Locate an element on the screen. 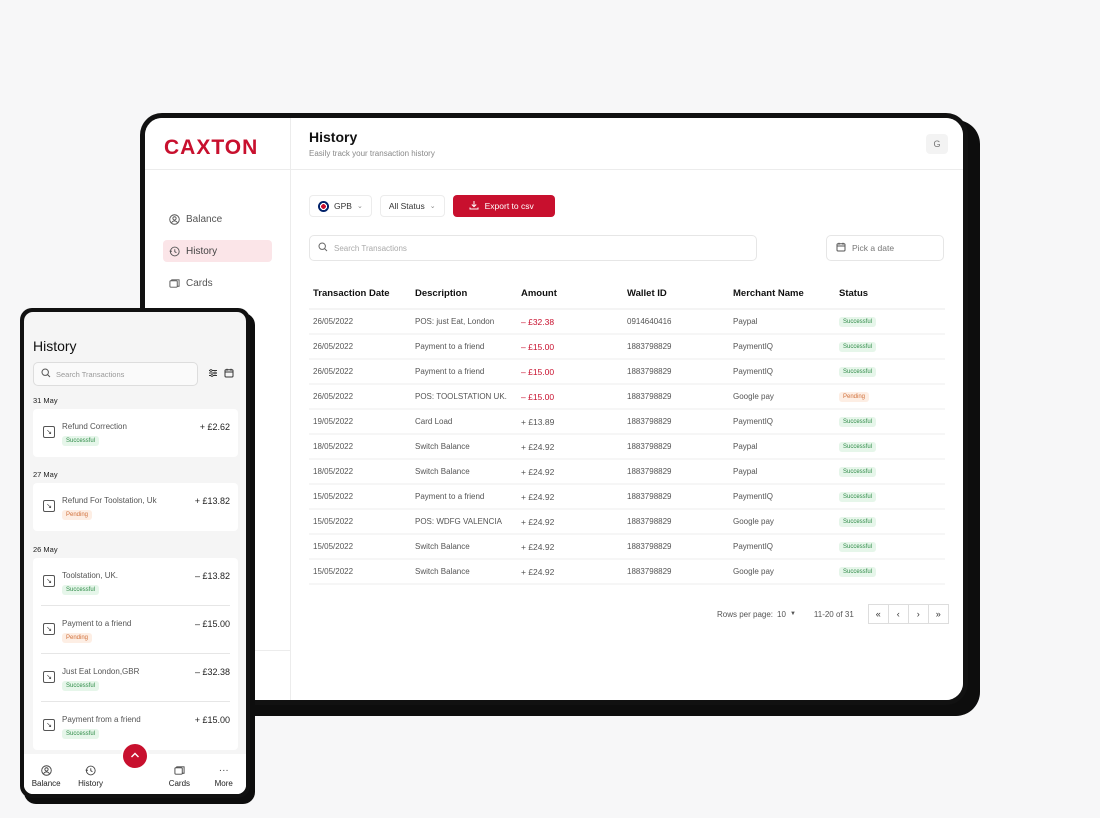 This screenshot has height=818, width=1100. sidebar-item-balance: Balance is located at coordinates (217, 219).